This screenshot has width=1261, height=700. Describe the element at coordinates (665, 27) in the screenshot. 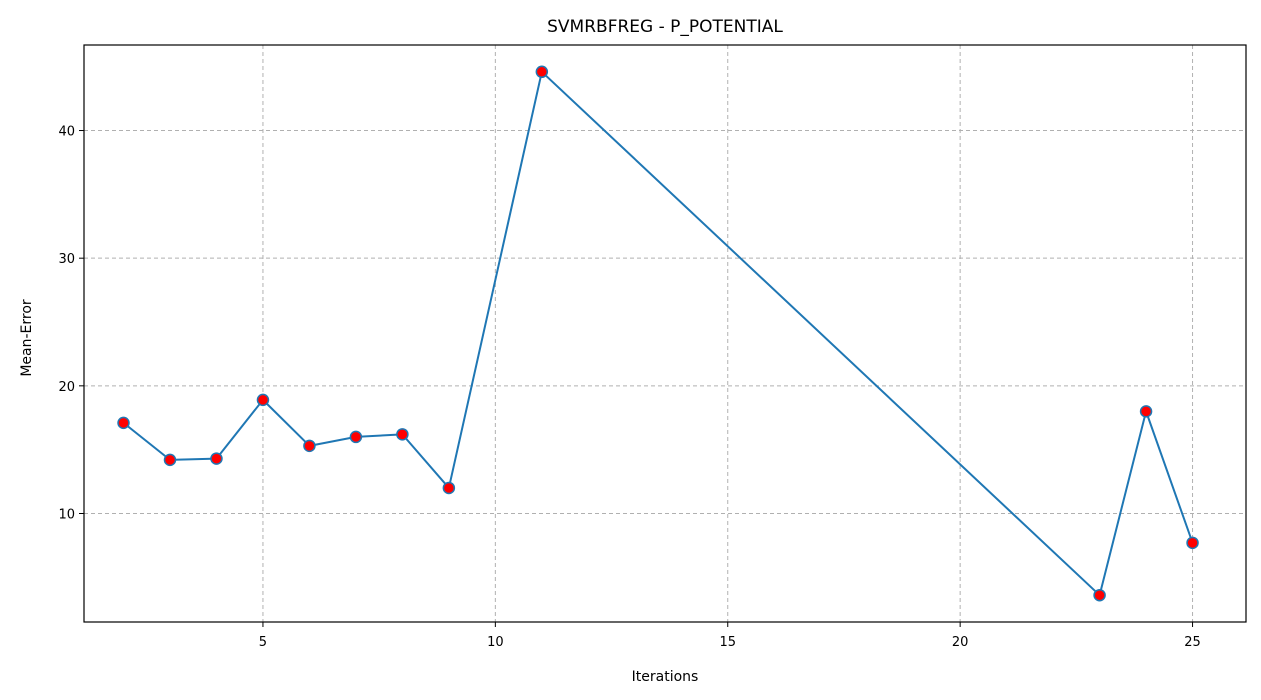

I see `chart-title: SVMRBFREG - P_POTENTIAL` at that location.